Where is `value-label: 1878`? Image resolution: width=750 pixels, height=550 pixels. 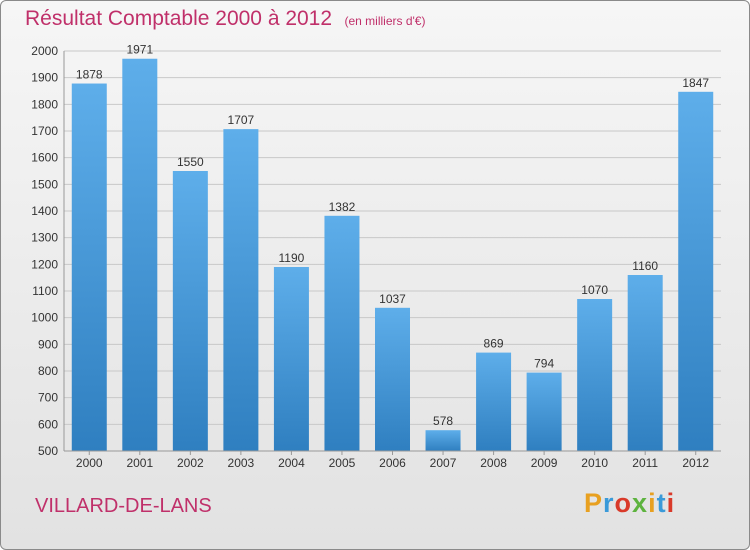
value-label: 1878 is located at coordinates (89, 75).